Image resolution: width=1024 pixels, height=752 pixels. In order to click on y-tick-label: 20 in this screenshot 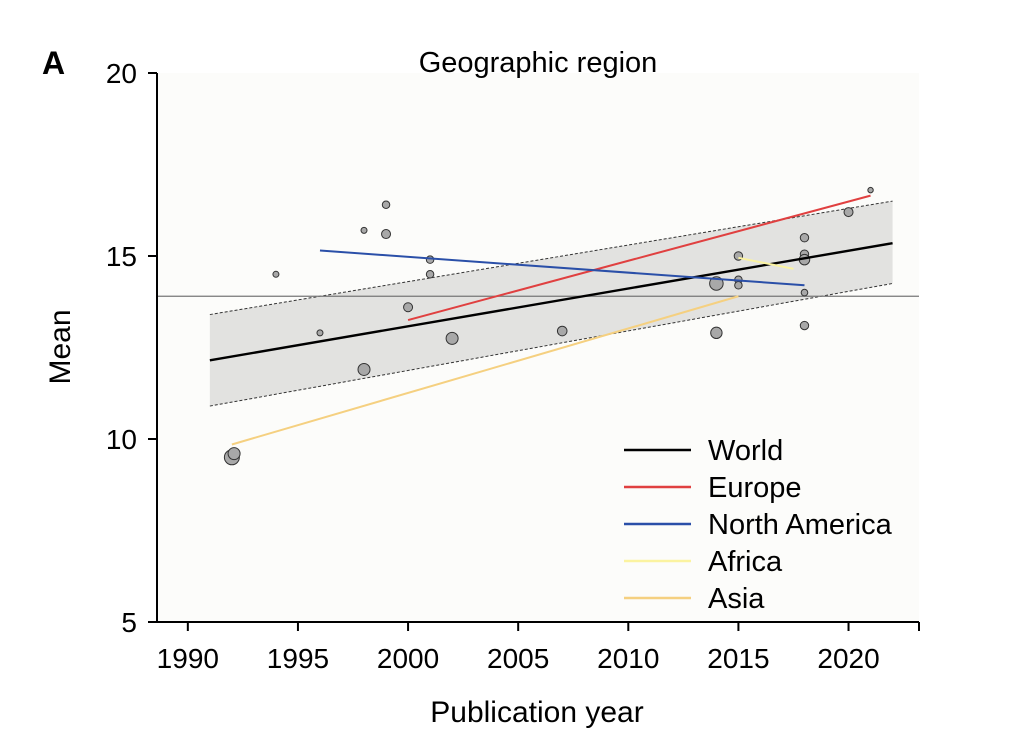, I will do `click(121, 73)`.